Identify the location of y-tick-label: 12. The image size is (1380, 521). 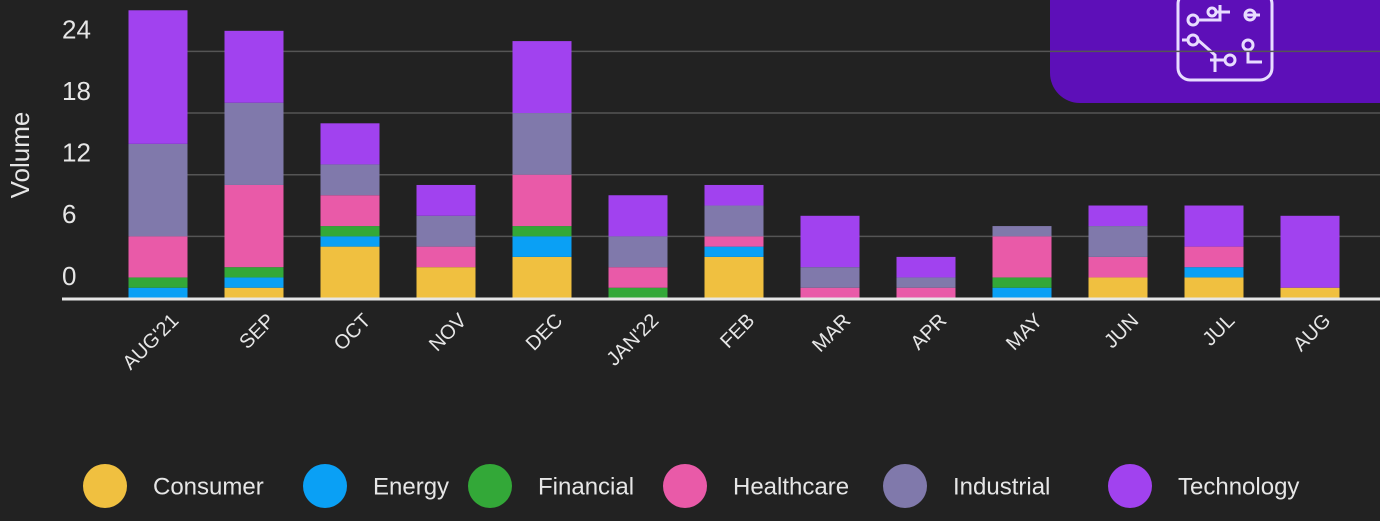
(76, 153).